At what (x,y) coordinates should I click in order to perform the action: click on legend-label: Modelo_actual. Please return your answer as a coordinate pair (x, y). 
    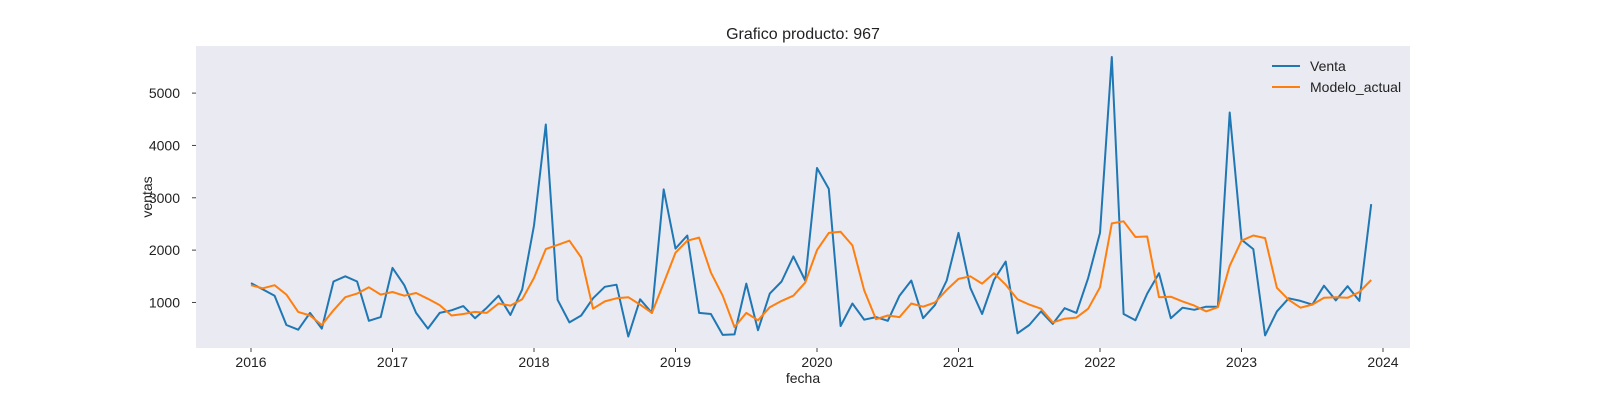
    Looking at the image, I should click on (1355, 87).